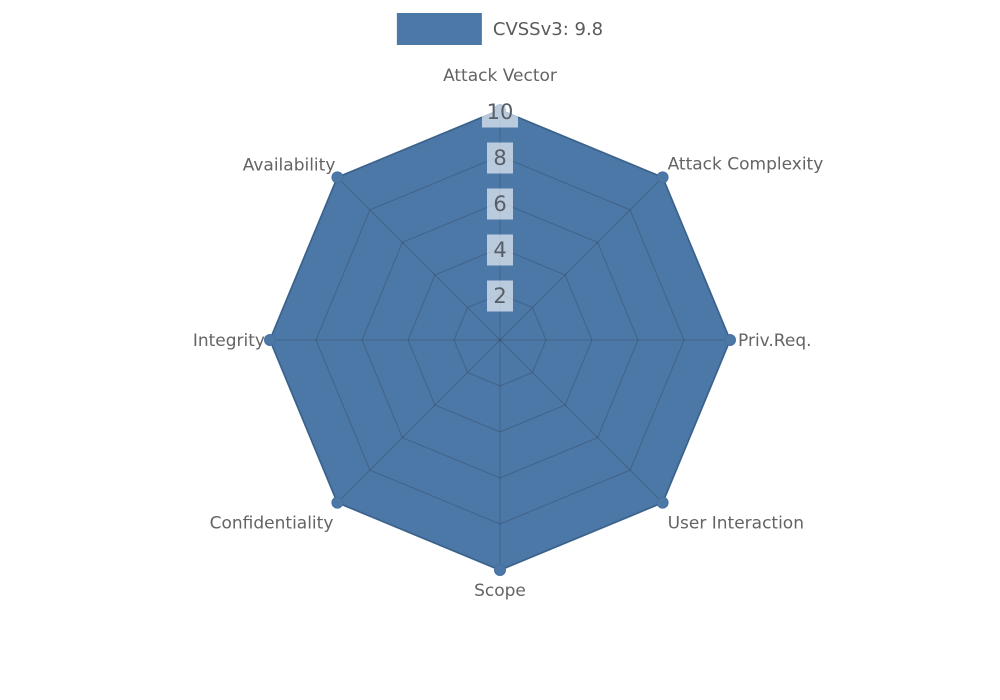 This screenshot has height=700, width=1000. I want to click on axis-label-availability: Availability, so click(289, 165).